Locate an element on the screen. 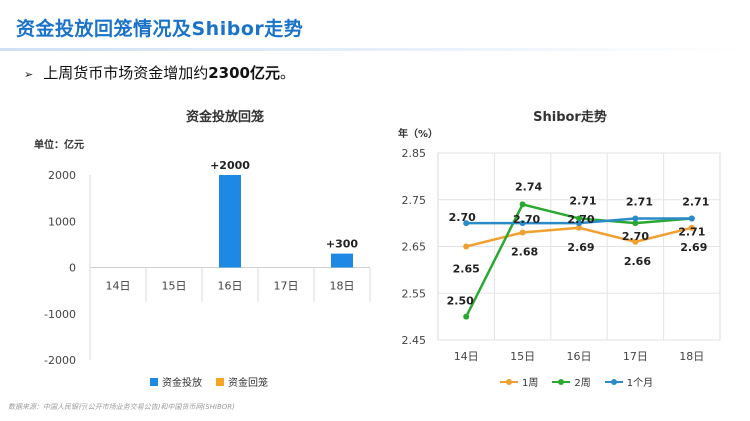 The image size is (750, 421). line-y-tick-label: 2.45 is located at coordinates (414, 340).